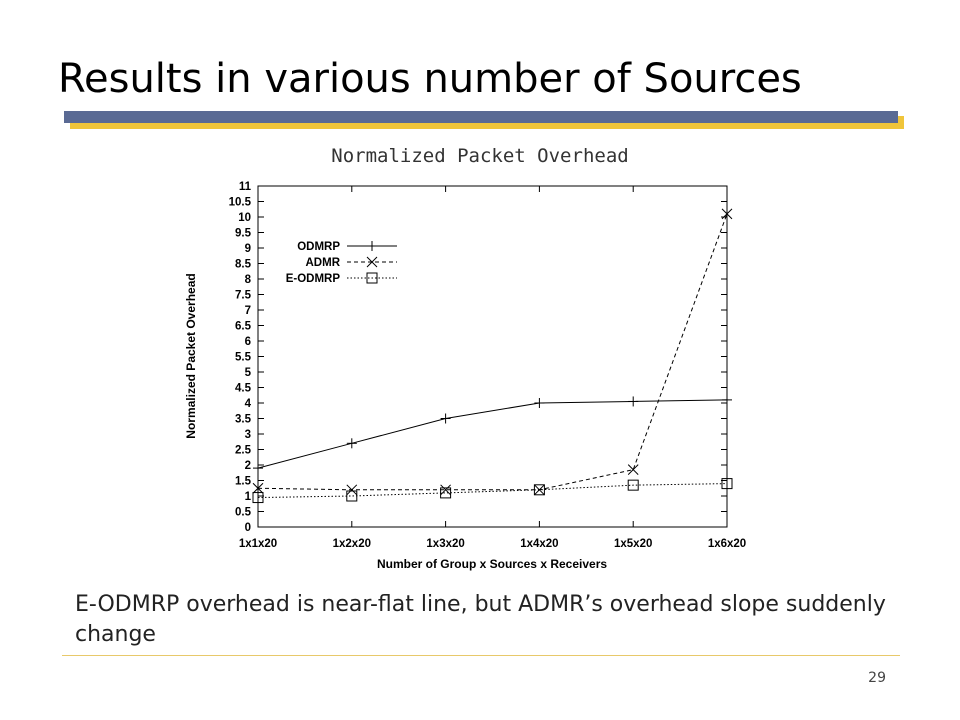 The image size is (960, 720). Describe the element at coordinates (243, 234) in the screenshot. I see `y-tick-label: 9.5` at that location.